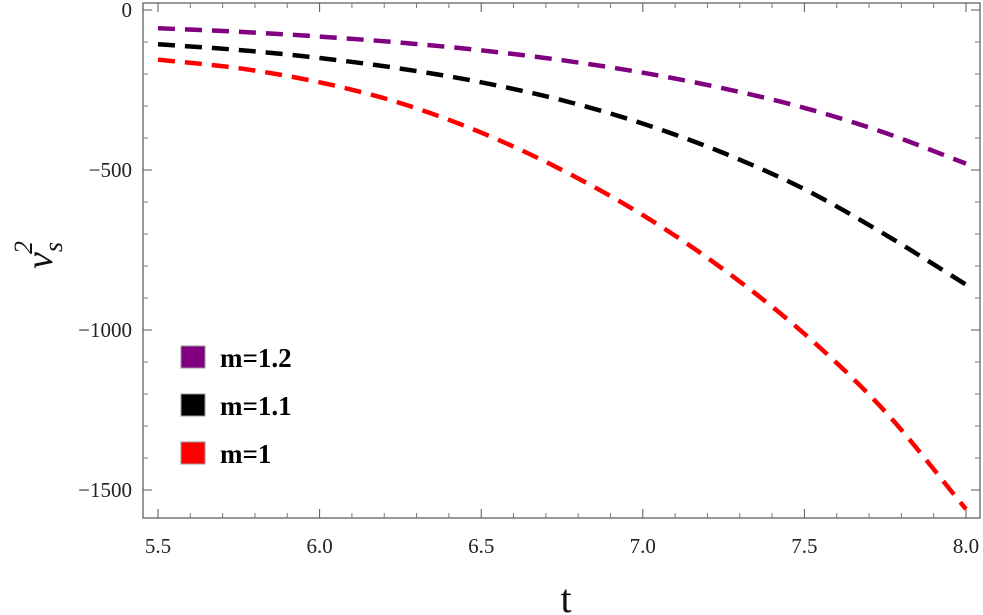 The width and height of the screenshot is (983, 615). What do you see at coordinates (643, 546) in the screenshot?
I see `x-tick-label: 7.0` at bounding box center [643, 546].